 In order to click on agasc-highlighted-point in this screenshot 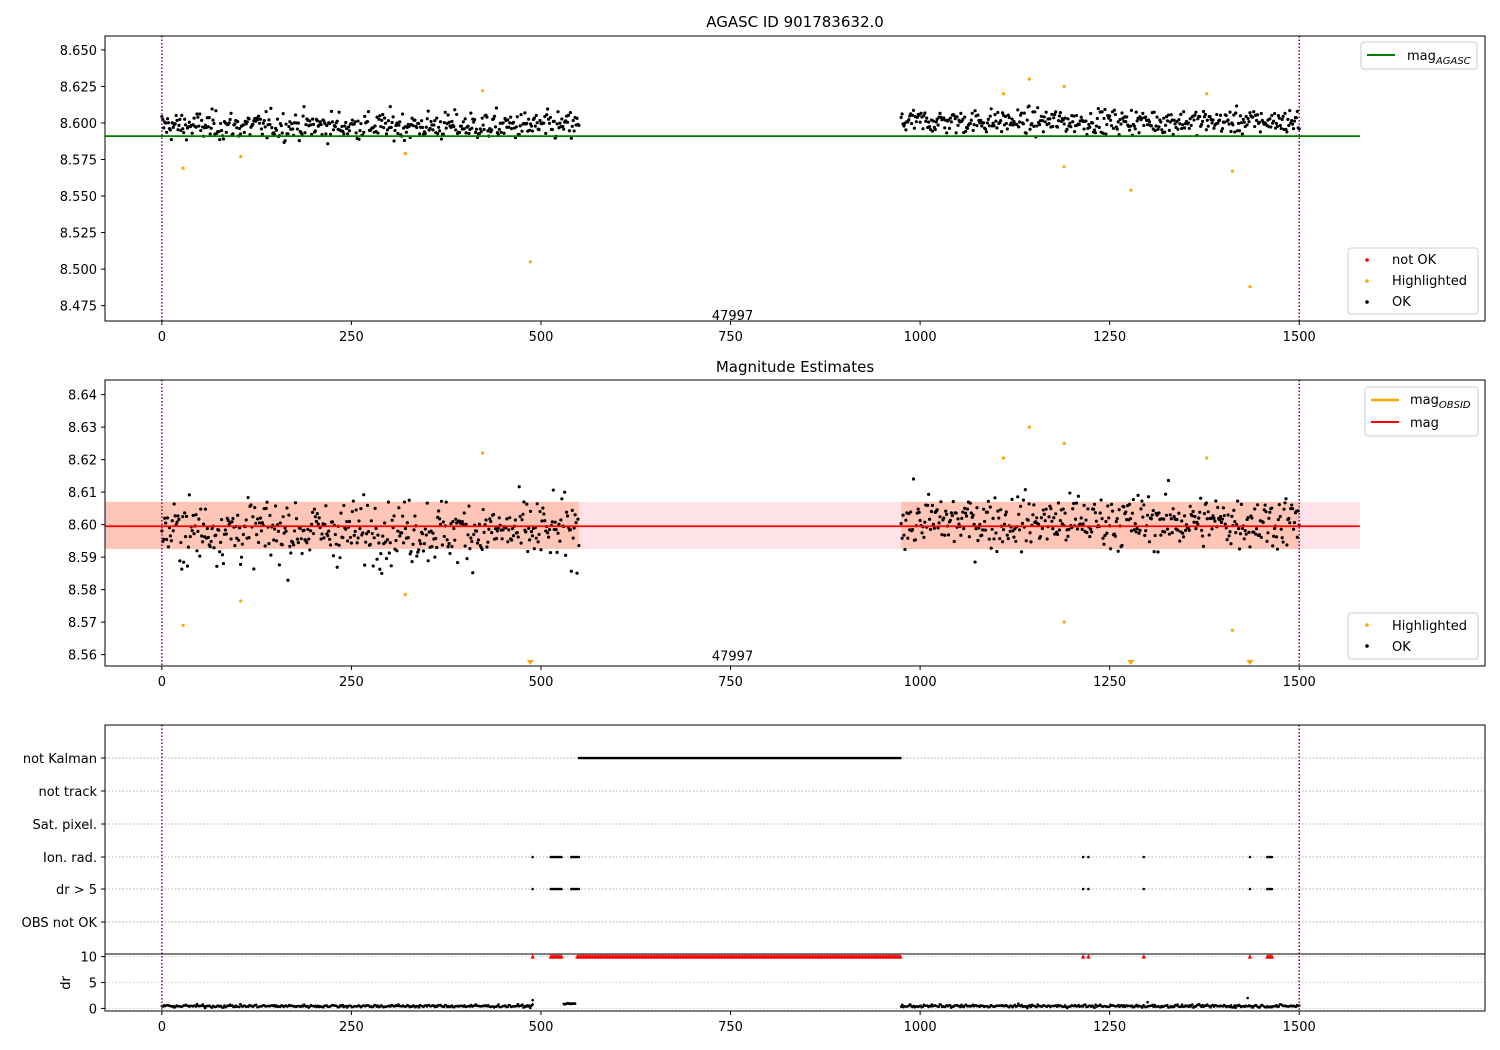, I will do `click(1232, 171)`.